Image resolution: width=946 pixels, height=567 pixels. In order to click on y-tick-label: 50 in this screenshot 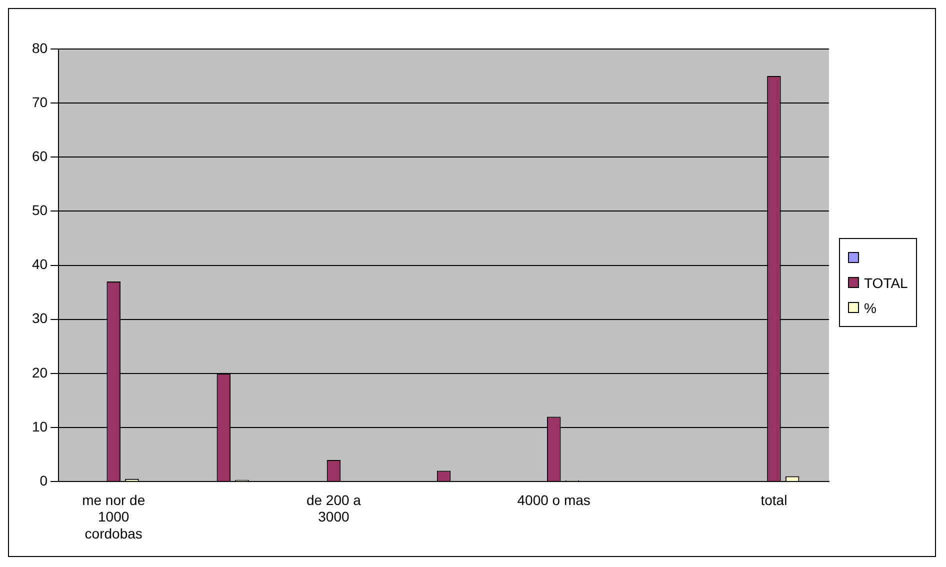, I will do `click(40, 210)`.